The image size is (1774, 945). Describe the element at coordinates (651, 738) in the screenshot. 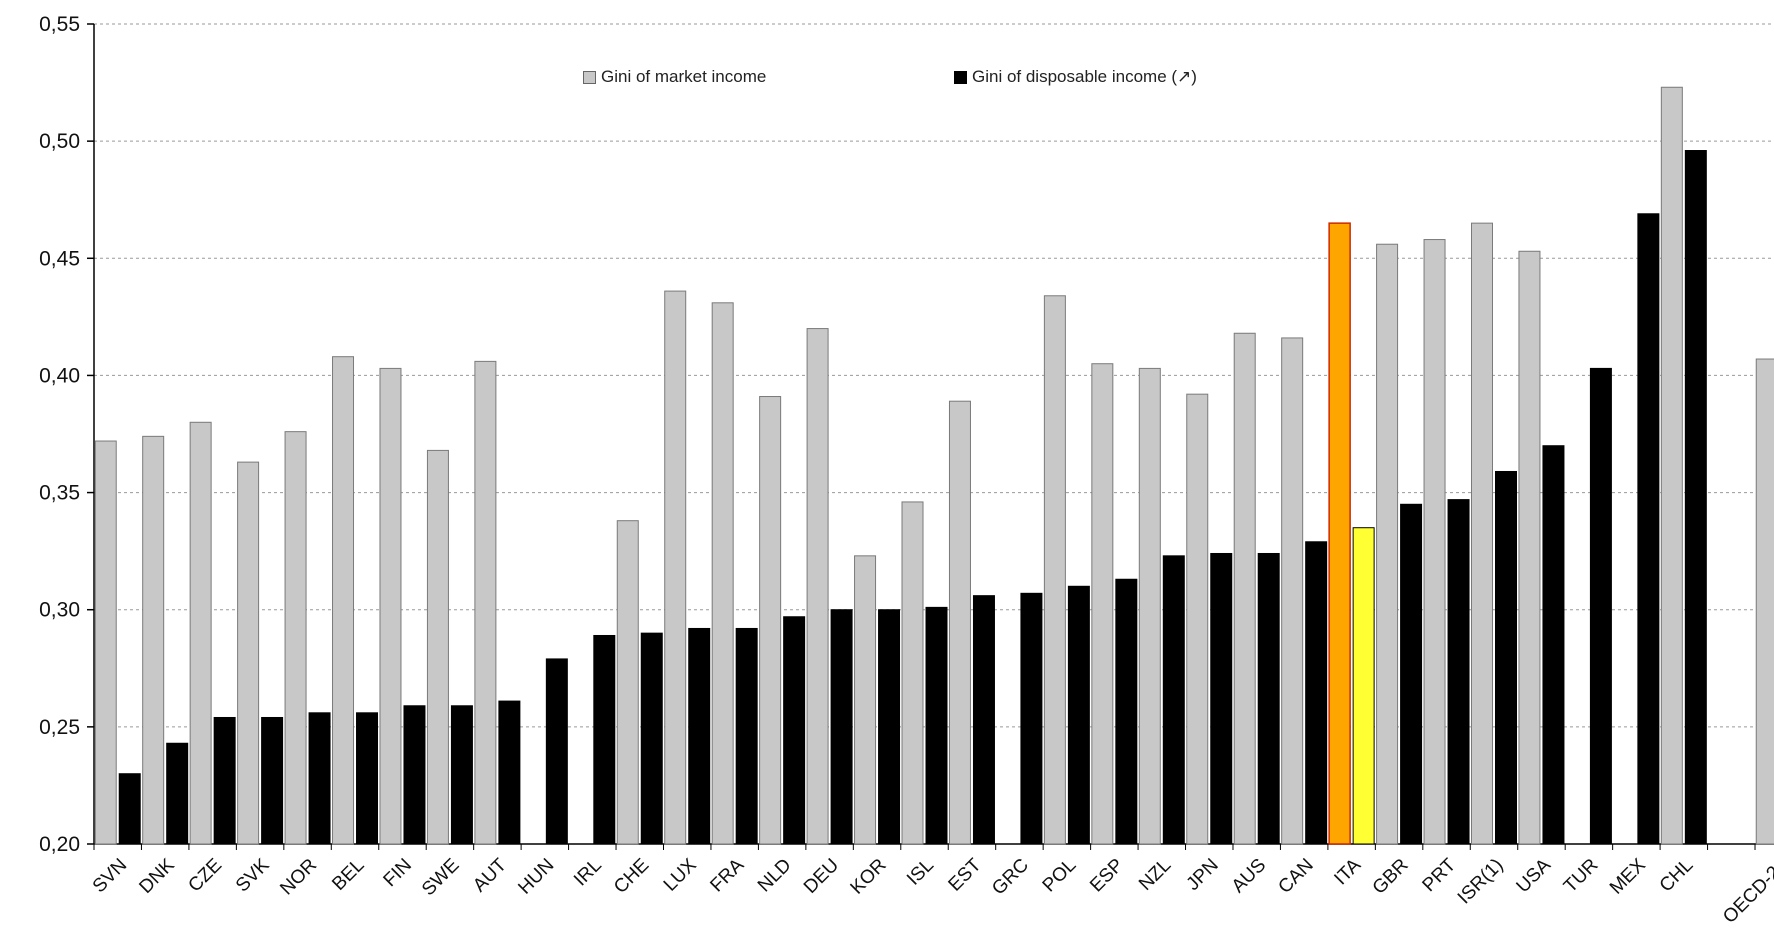

I see `bar-disposable-che` at that location.